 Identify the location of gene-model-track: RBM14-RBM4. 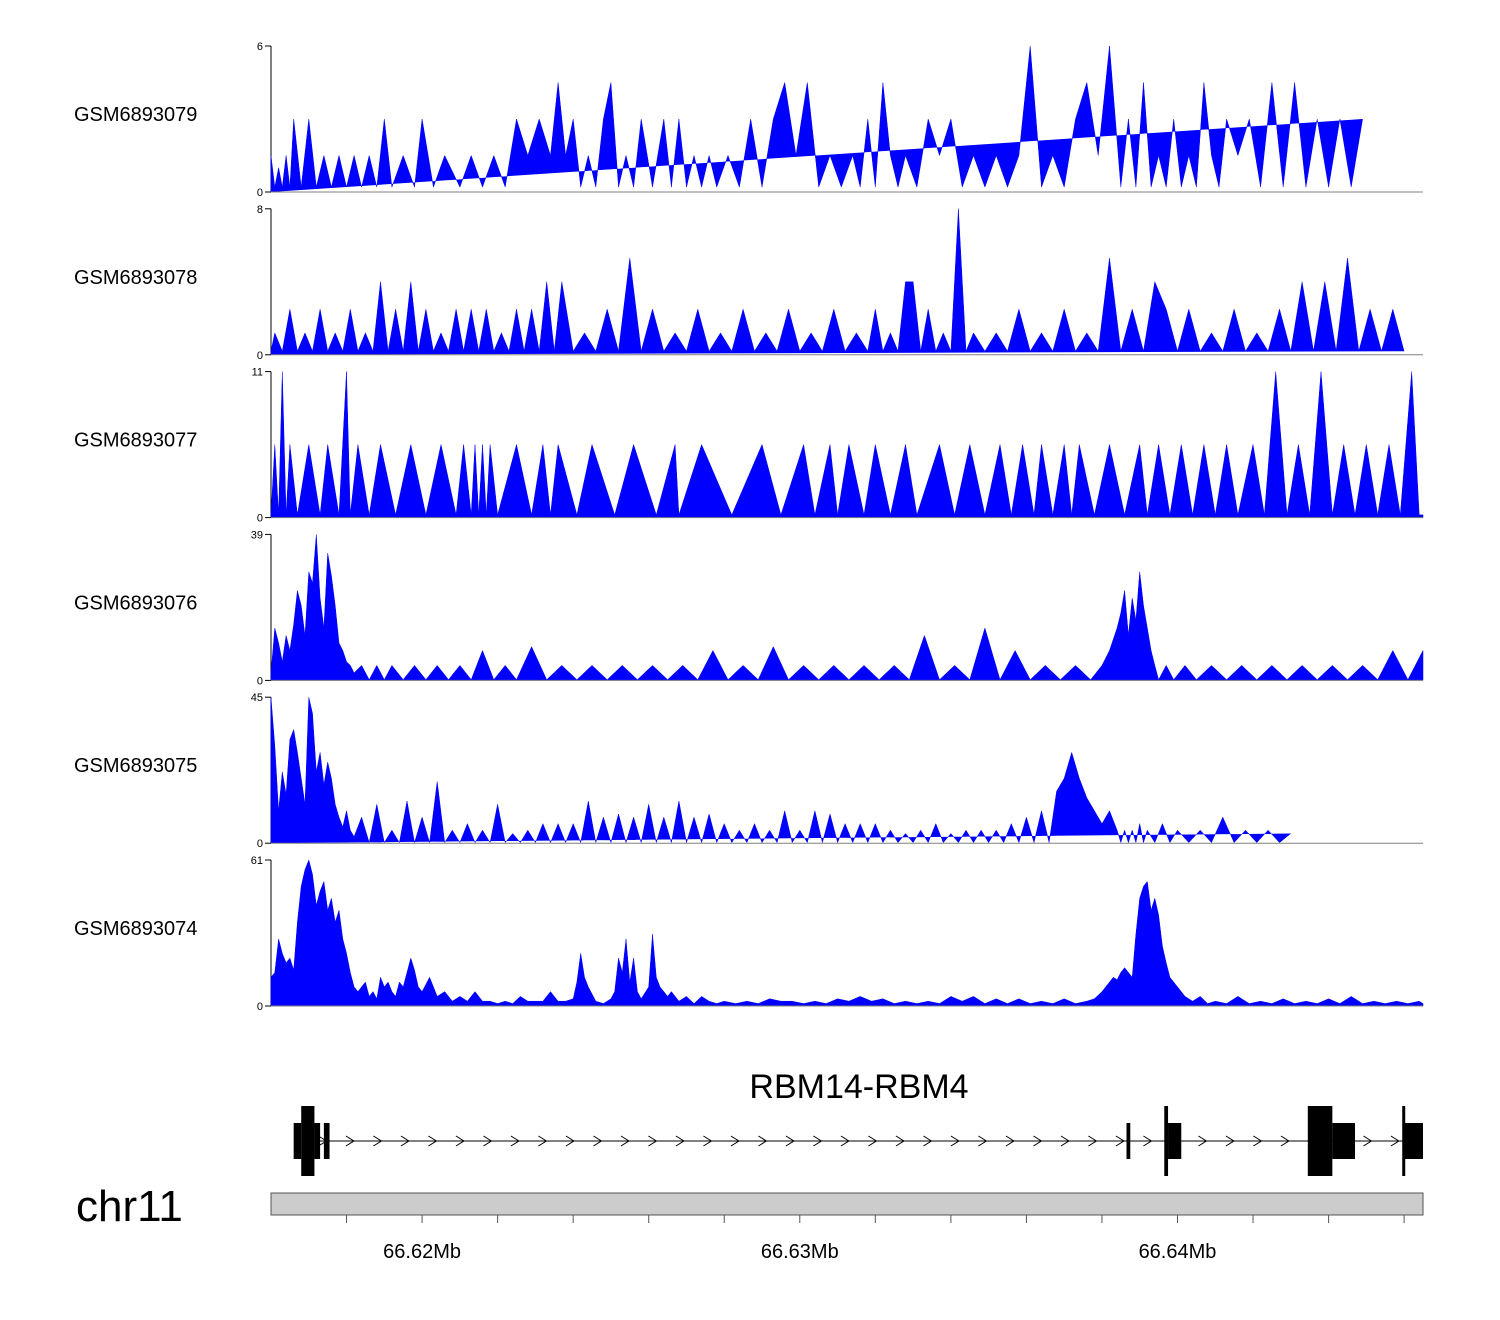
(858, 1122).